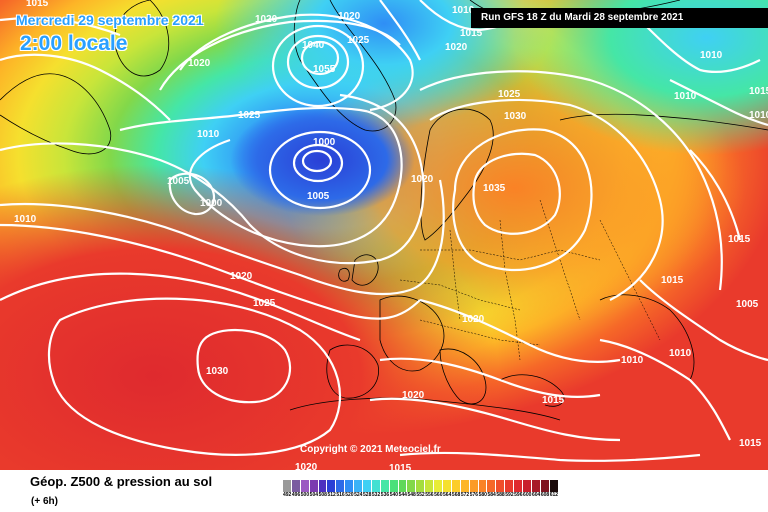 The image size is (768, 512). What do you see at coordinates (322, 495) in the screenshot?
I see `scale-label: 508` at bounding box center [322, 495].